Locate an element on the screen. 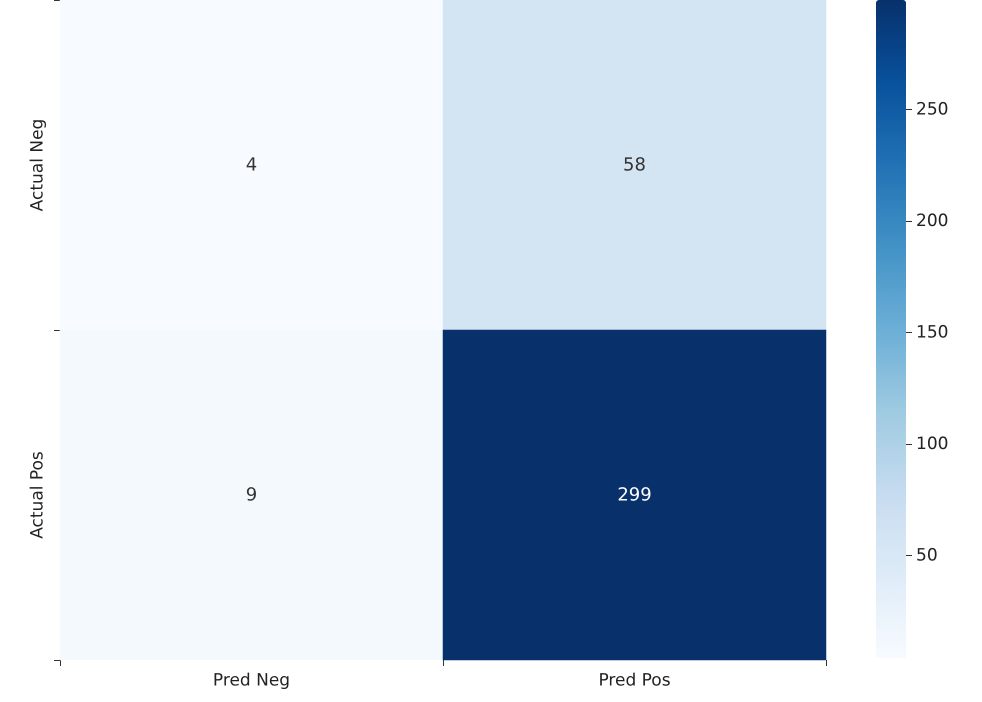 The height and width of the screenshot is (702, 982). y-tick-label: Actual Pos is located at coordinates (38, 495).